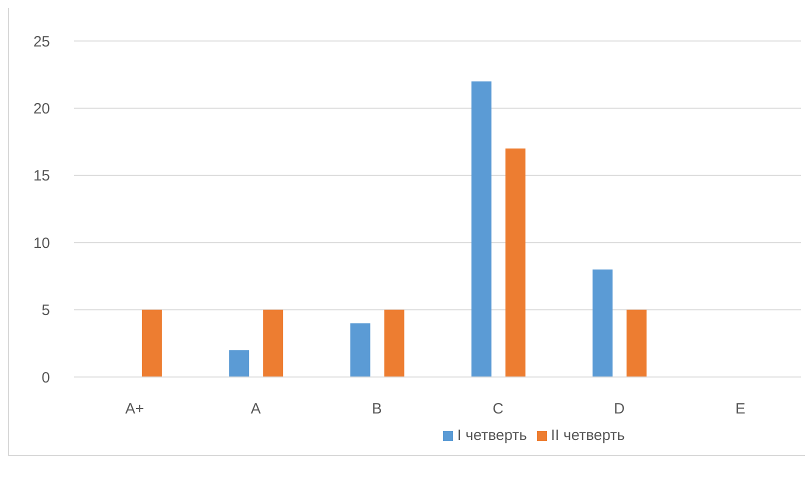 Image resolution: width=812 pixels, height=485 pixels. What do you see at coordinates (134, 409) in the screenshot?
I see `x-tick-label: A+` at bounding box center [134, 409].